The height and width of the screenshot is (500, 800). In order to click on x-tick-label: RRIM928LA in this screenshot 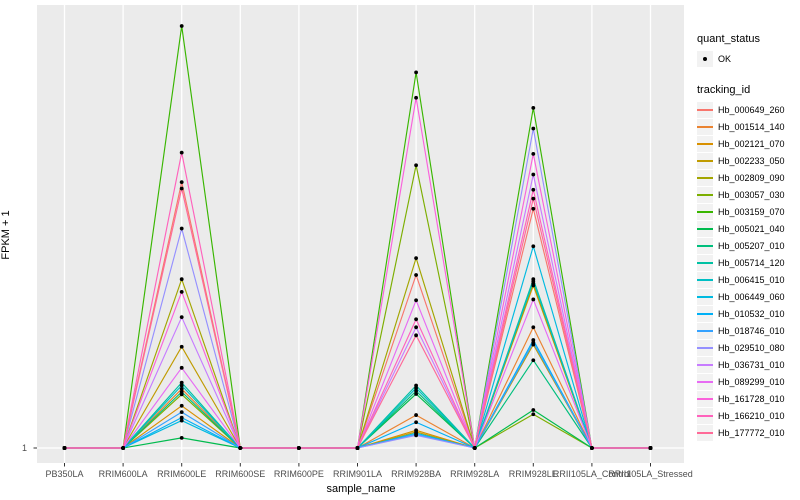, I will do `click(475, 474)`.